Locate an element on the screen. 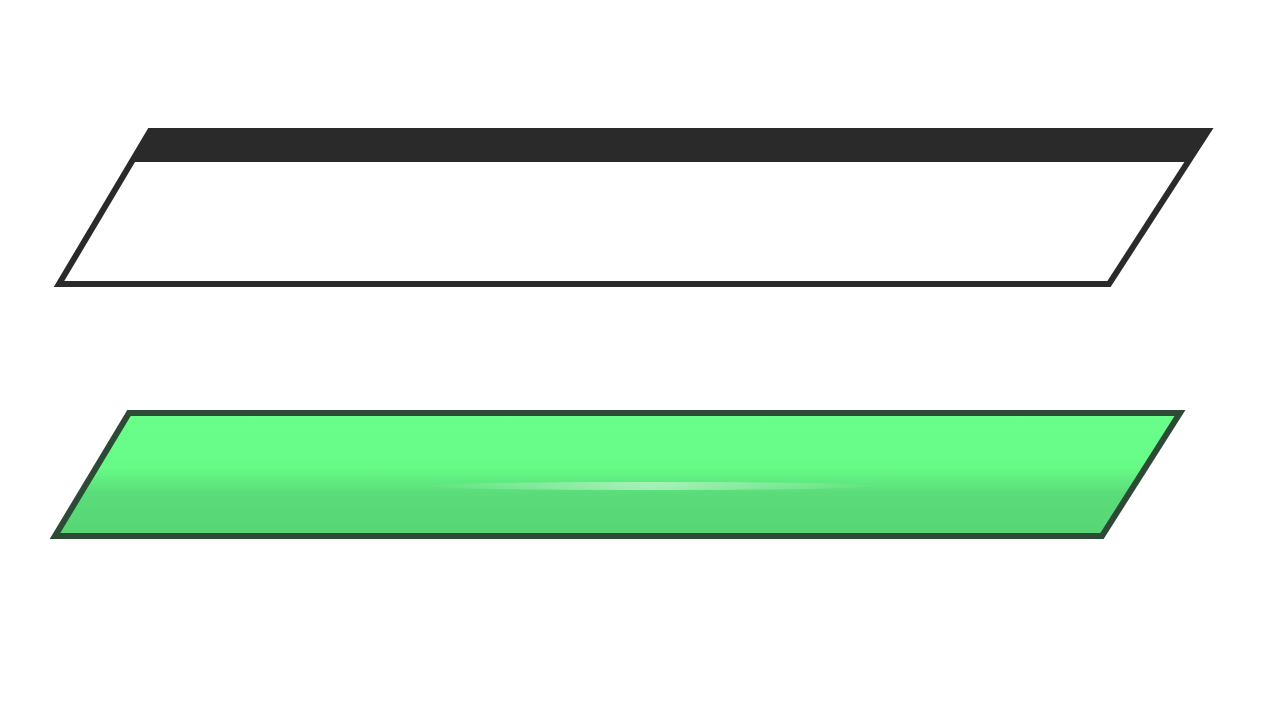 The image size is (1280, 725). full-bar-shine is located at coordinates (650, 486).